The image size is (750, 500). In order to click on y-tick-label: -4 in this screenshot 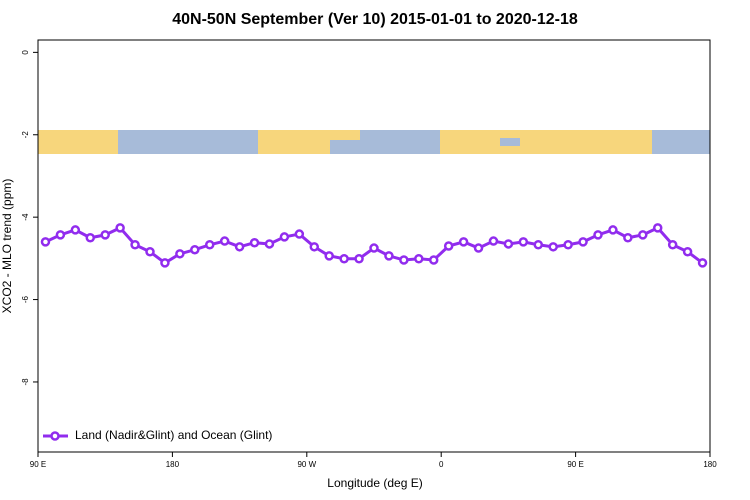, I will do `click(25, 217)`.